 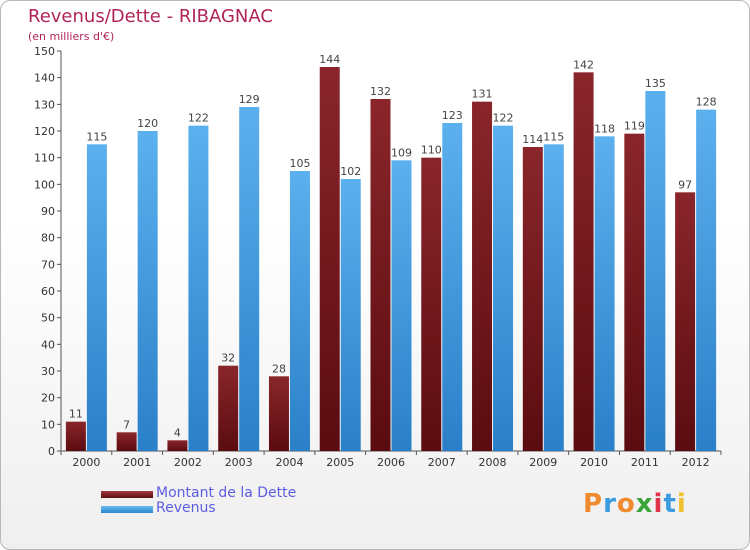 I want to click on y-tick-label: 90, so click(x=48, y=211).